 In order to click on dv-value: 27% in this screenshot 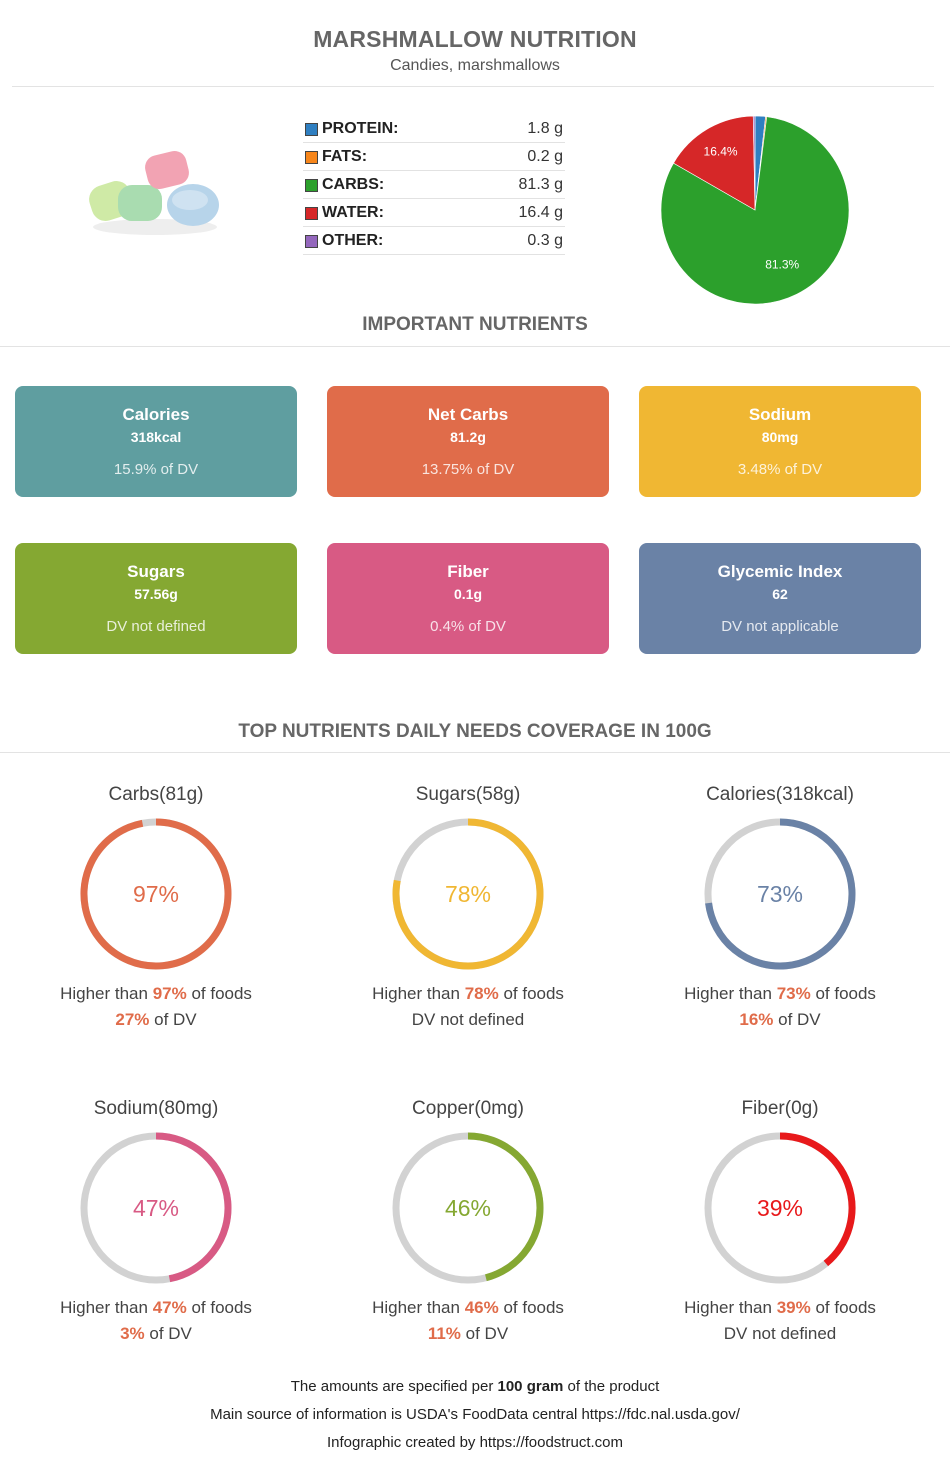, I will do `click(132, 1019)`.